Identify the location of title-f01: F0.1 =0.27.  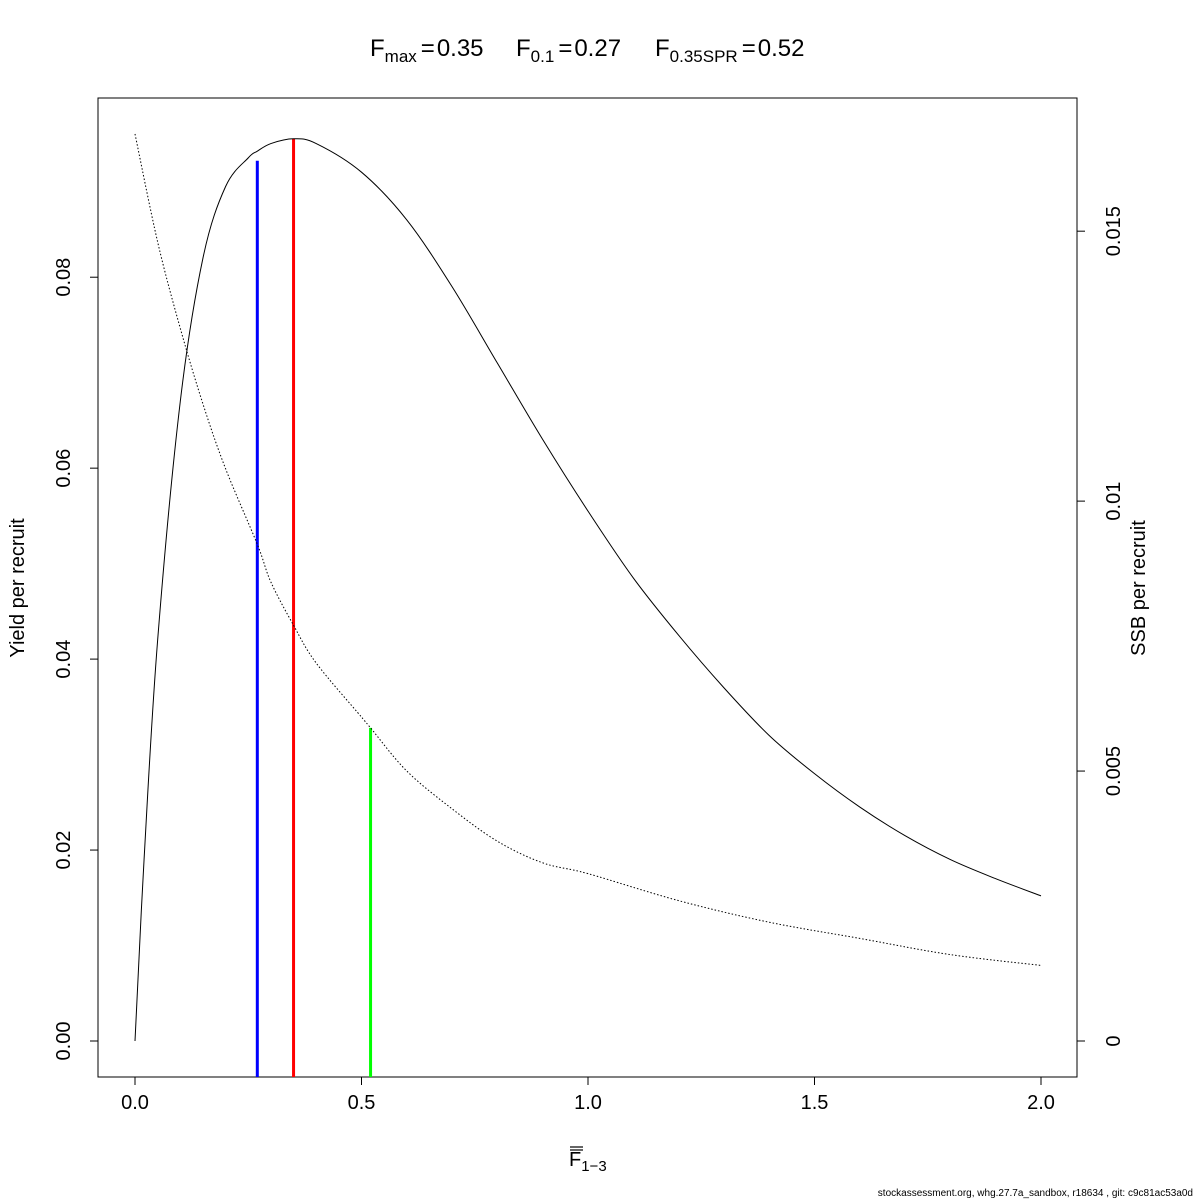
(568, 50).